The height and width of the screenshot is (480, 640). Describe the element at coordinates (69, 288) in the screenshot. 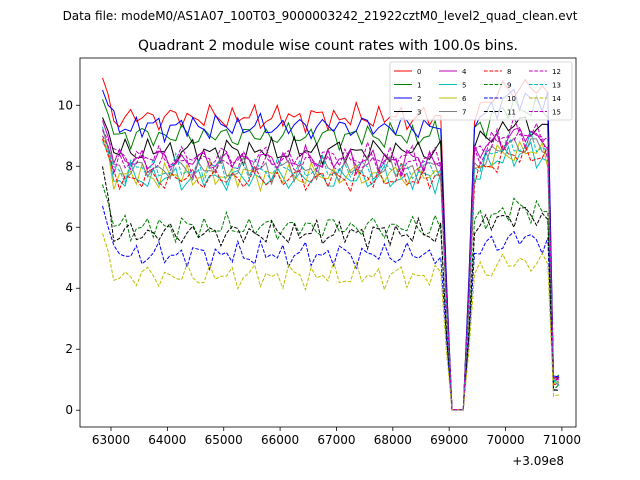

I see `y-tick-label: 4` at that location.